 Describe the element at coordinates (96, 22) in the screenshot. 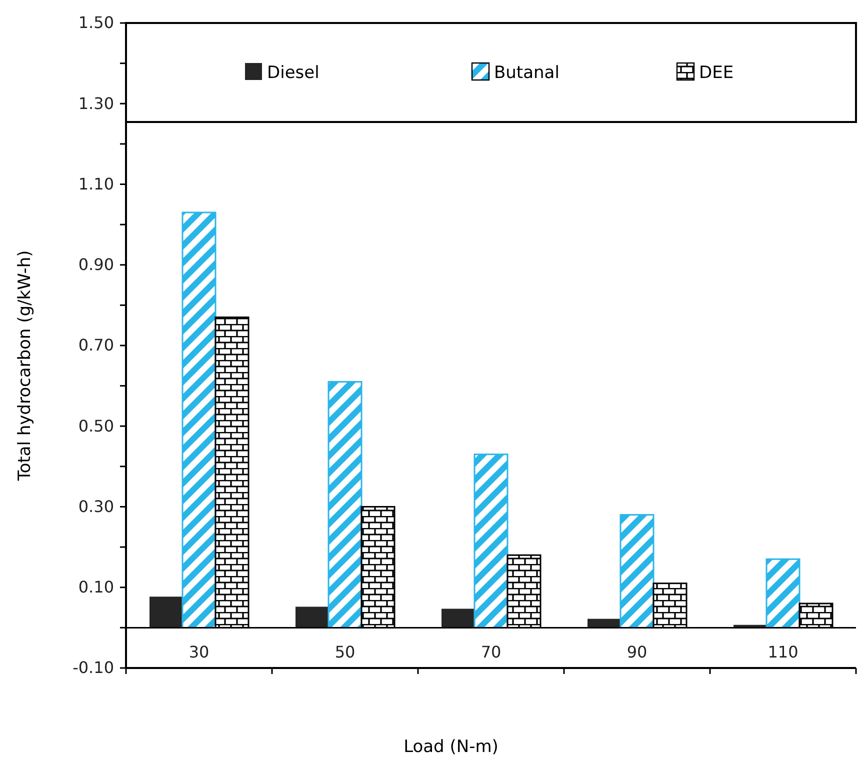

I see `y-tick-label: 1.50` at that location.